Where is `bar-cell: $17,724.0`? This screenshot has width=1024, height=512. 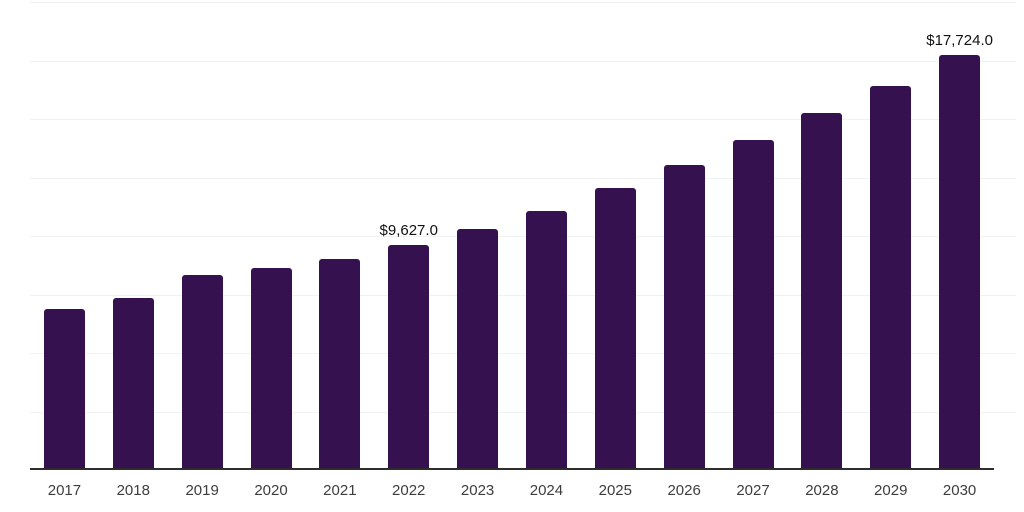 bar-cell: $17,724.0 is located at coordinates (959, 235).